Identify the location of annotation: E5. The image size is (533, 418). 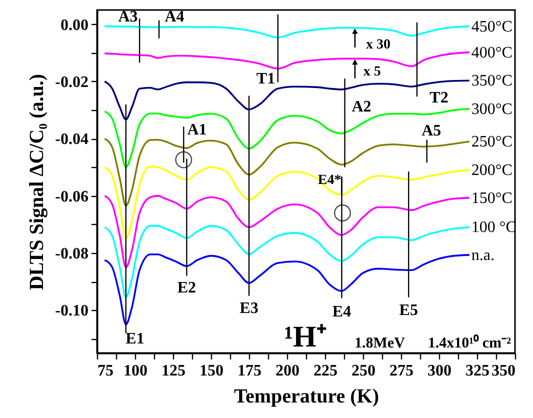
(408, 311).